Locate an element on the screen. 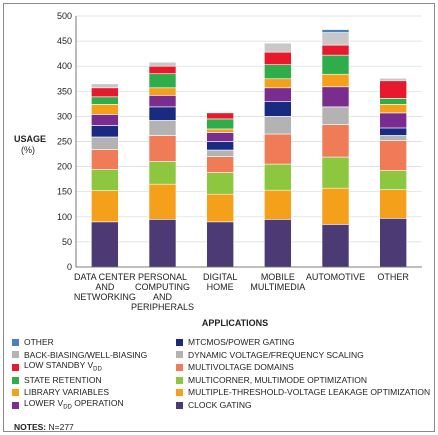 This screenshot has height=435, width=438. legend-item: LIBRARY VARIABLES is located at coordinates (79, 392).